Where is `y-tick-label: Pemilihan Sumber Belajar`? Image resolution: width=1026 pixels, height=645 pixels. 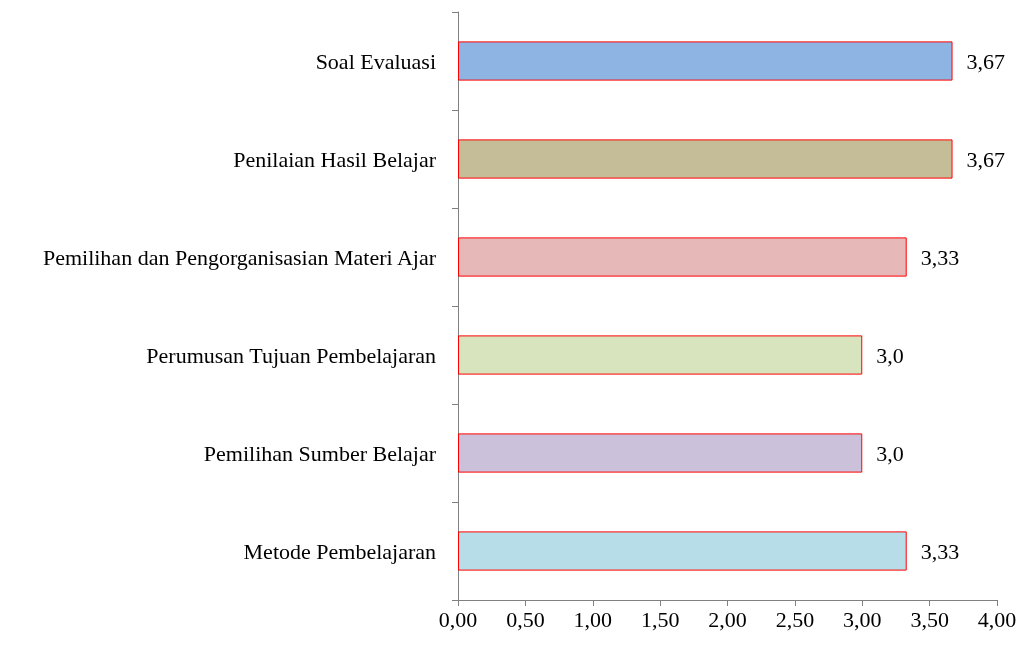 y-tick-label: Pemilihan Sumber Belajar is located at coordinates (320, 453).